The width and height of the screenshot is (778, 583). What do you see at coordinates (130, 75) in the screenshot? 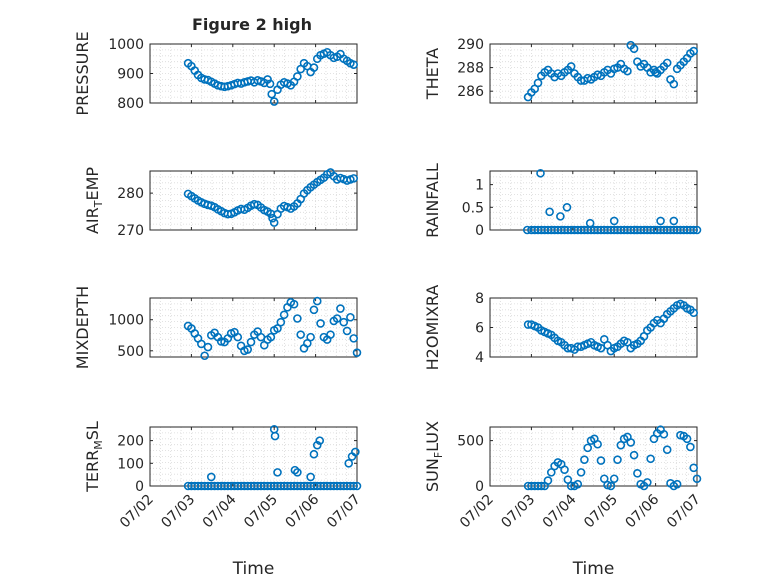
I see `y-tick-label: 900` at bounding box center [130, 75].